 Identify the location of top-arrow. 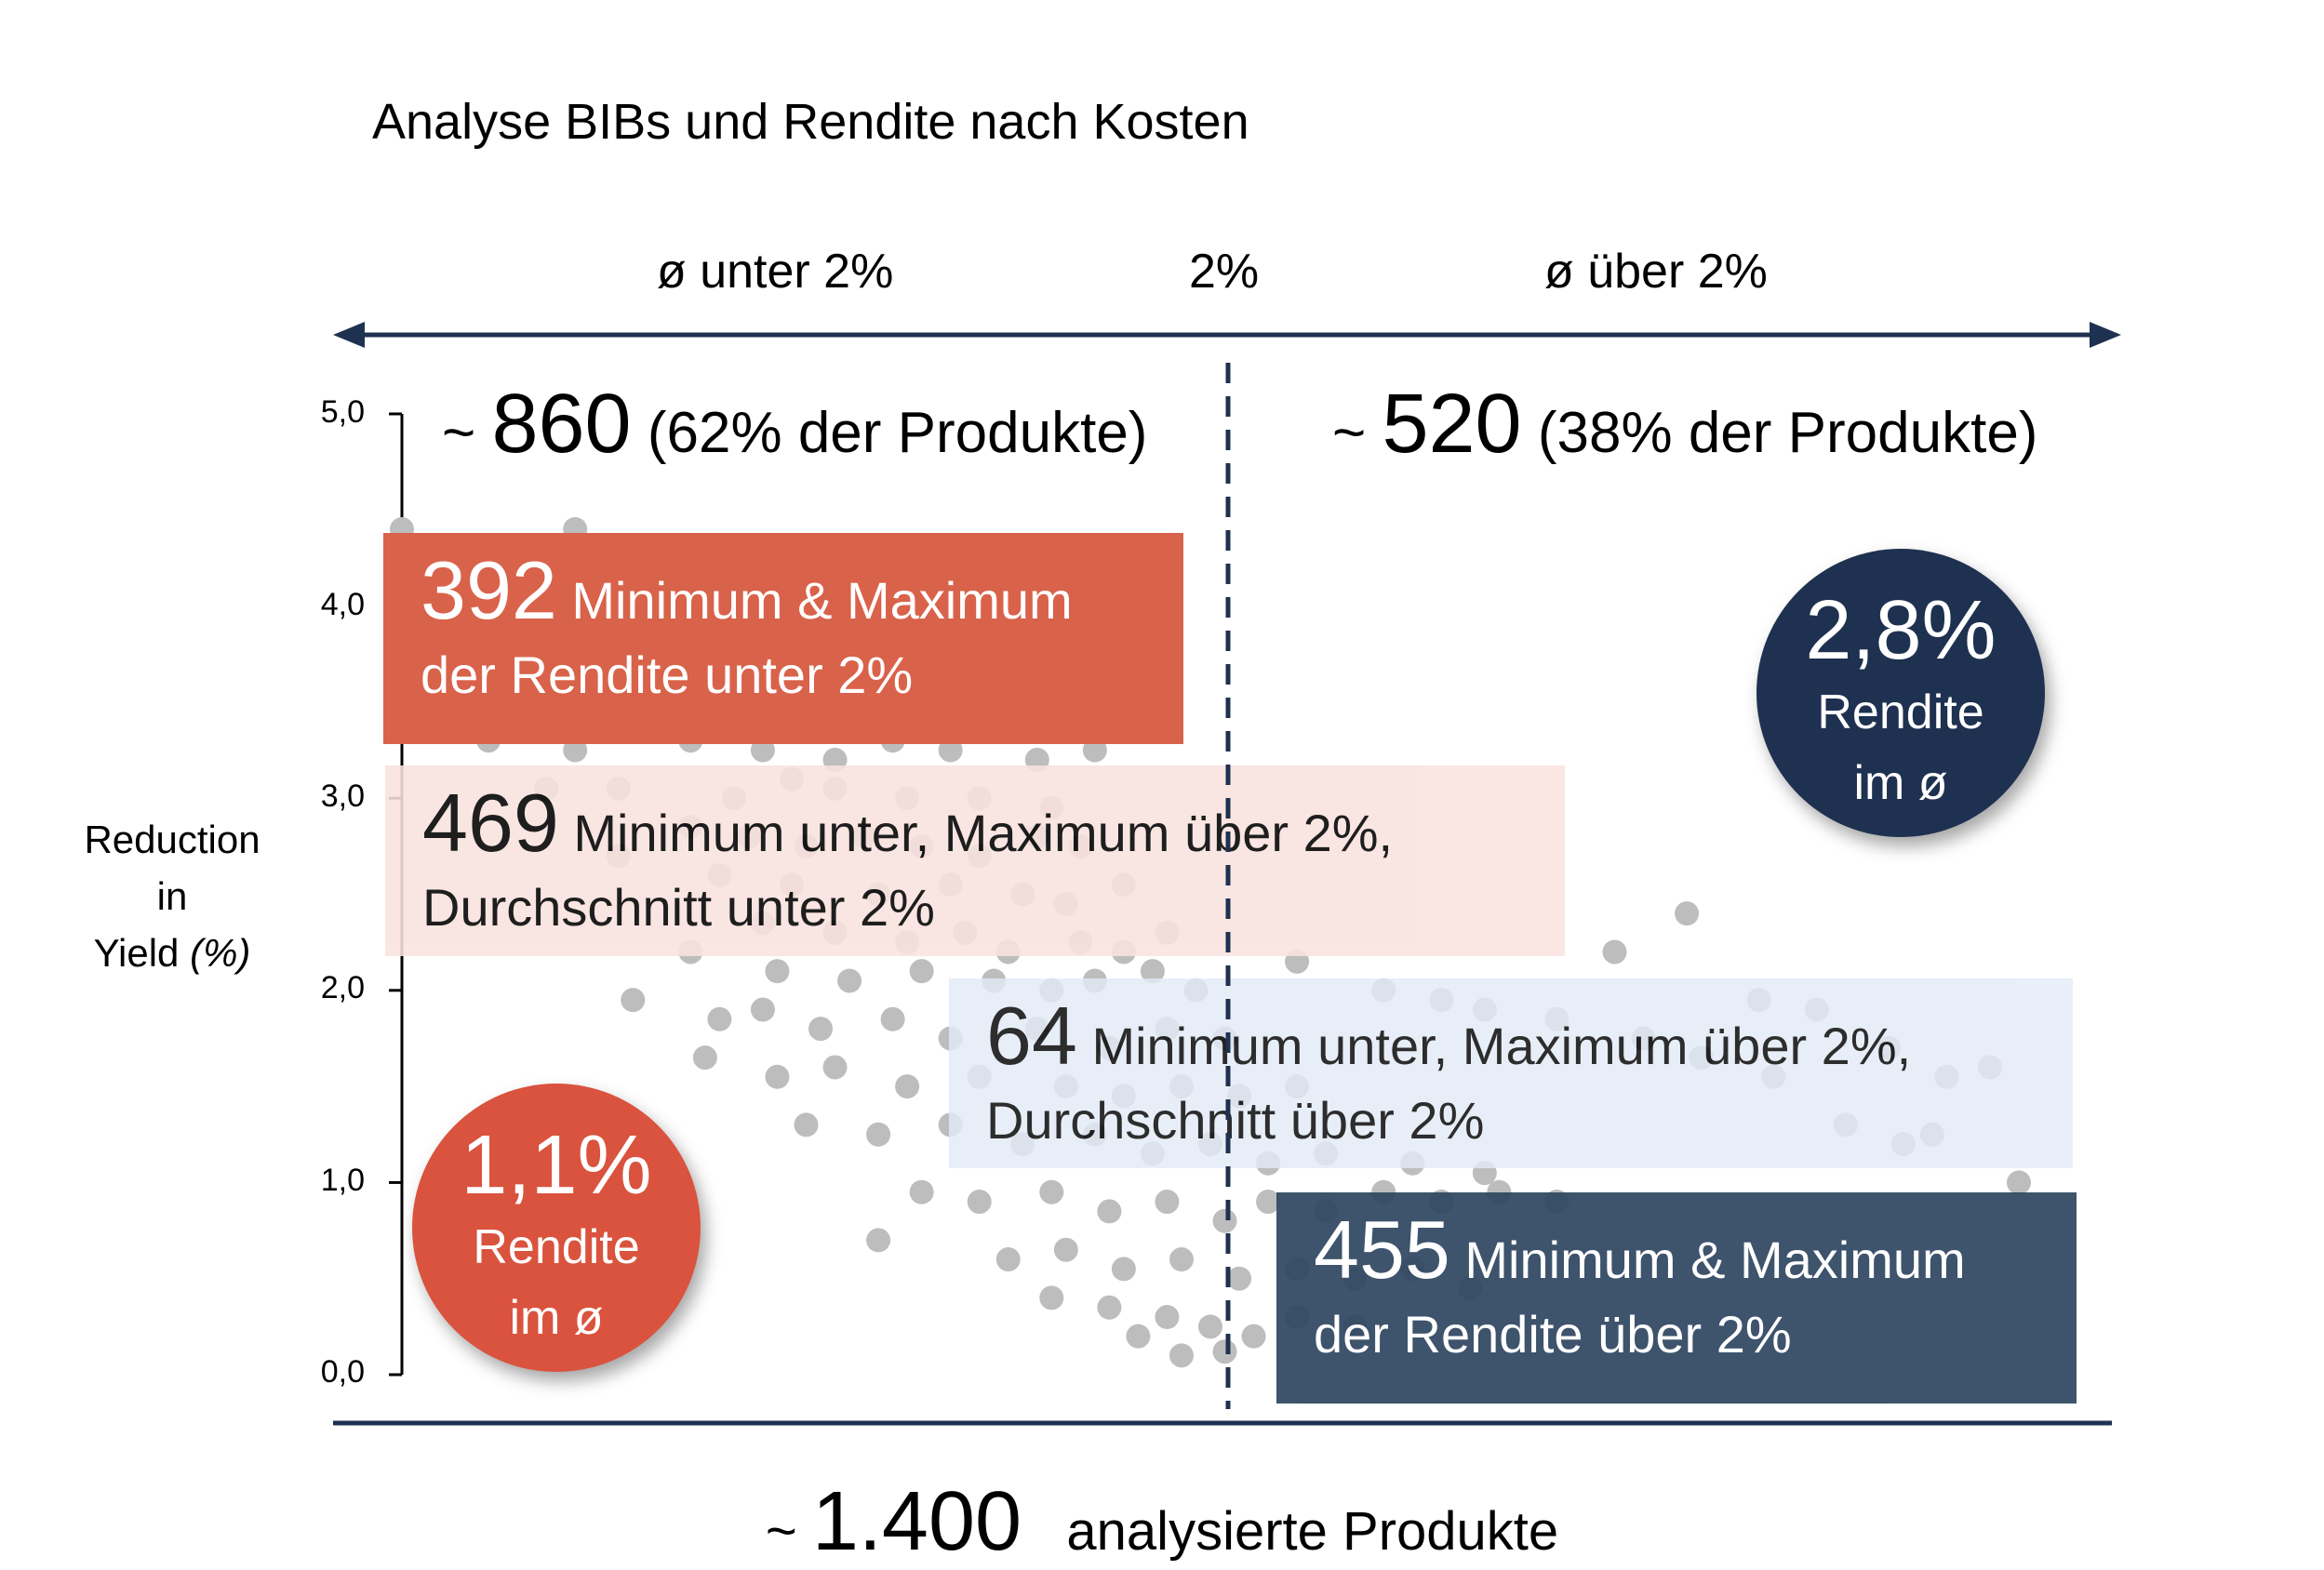
(1227, 335).